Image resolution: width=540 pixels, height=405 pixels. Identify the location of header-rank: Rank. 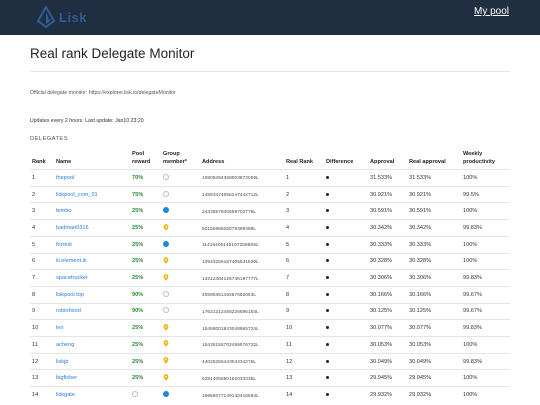
(39, 161).